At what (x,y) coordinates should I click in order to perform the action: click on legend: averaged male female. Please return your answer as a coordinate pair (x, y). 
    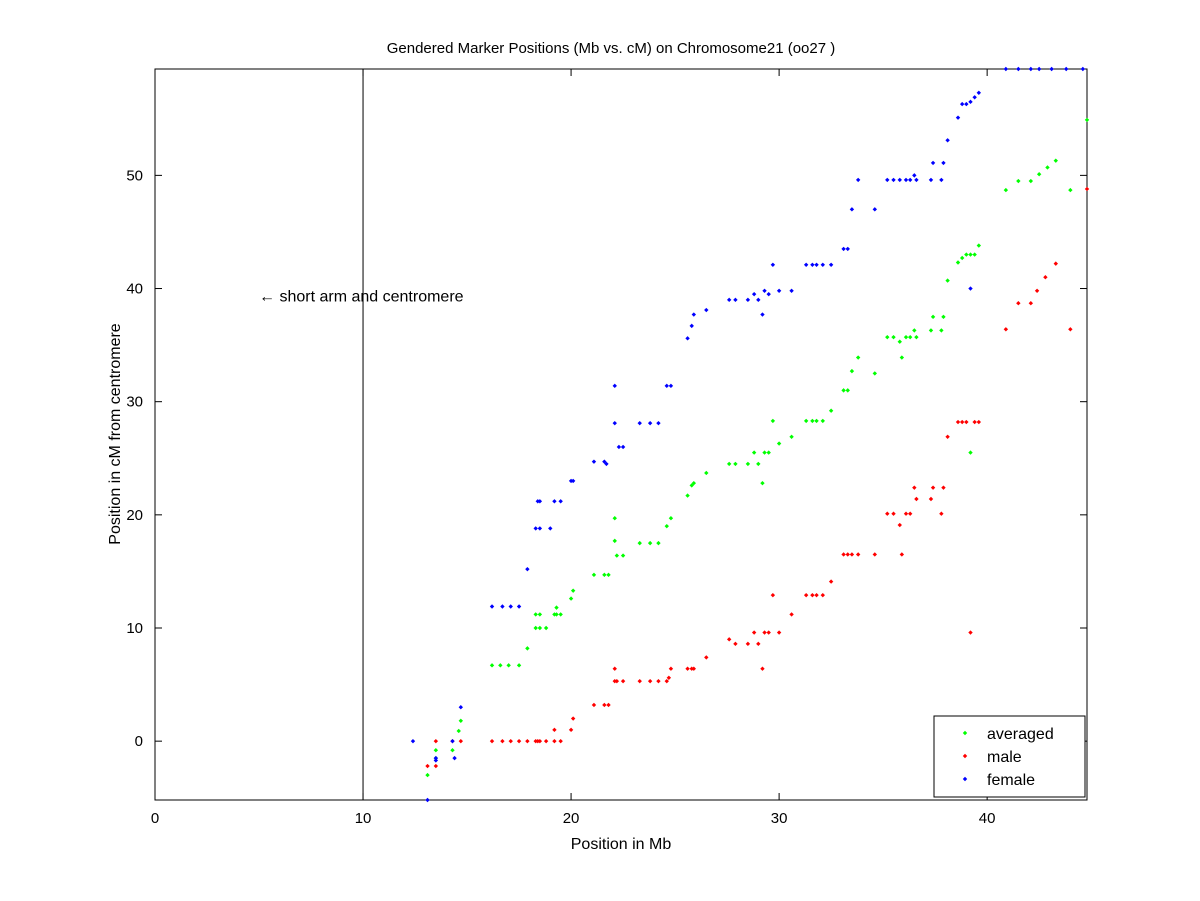
    Looking at the image, I should click on (1009, 756).